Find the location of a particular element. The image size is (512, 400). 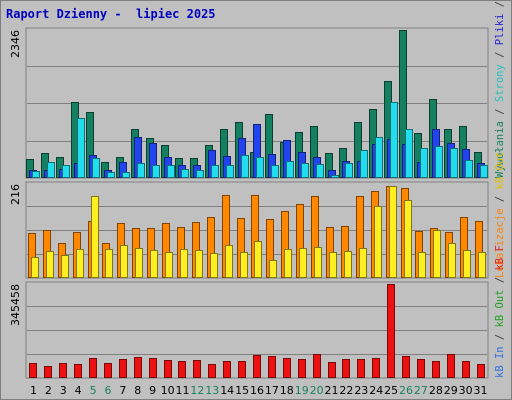

y-max-label: 345458 is located at coordinates (15, 305).